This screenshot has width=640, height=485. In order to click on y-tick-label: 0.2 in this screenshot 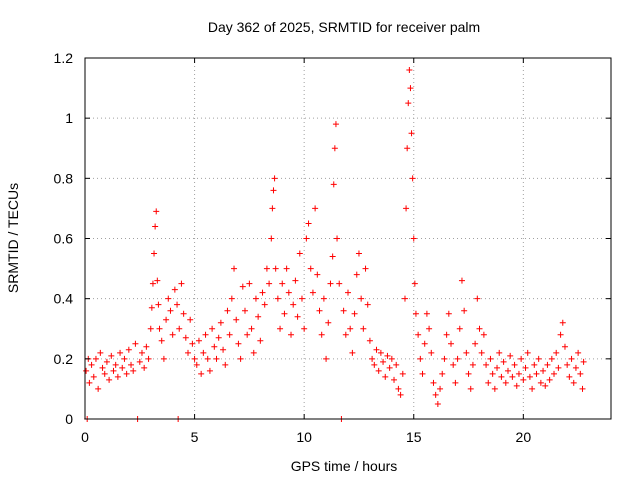, I will do `click(64, 359)`.